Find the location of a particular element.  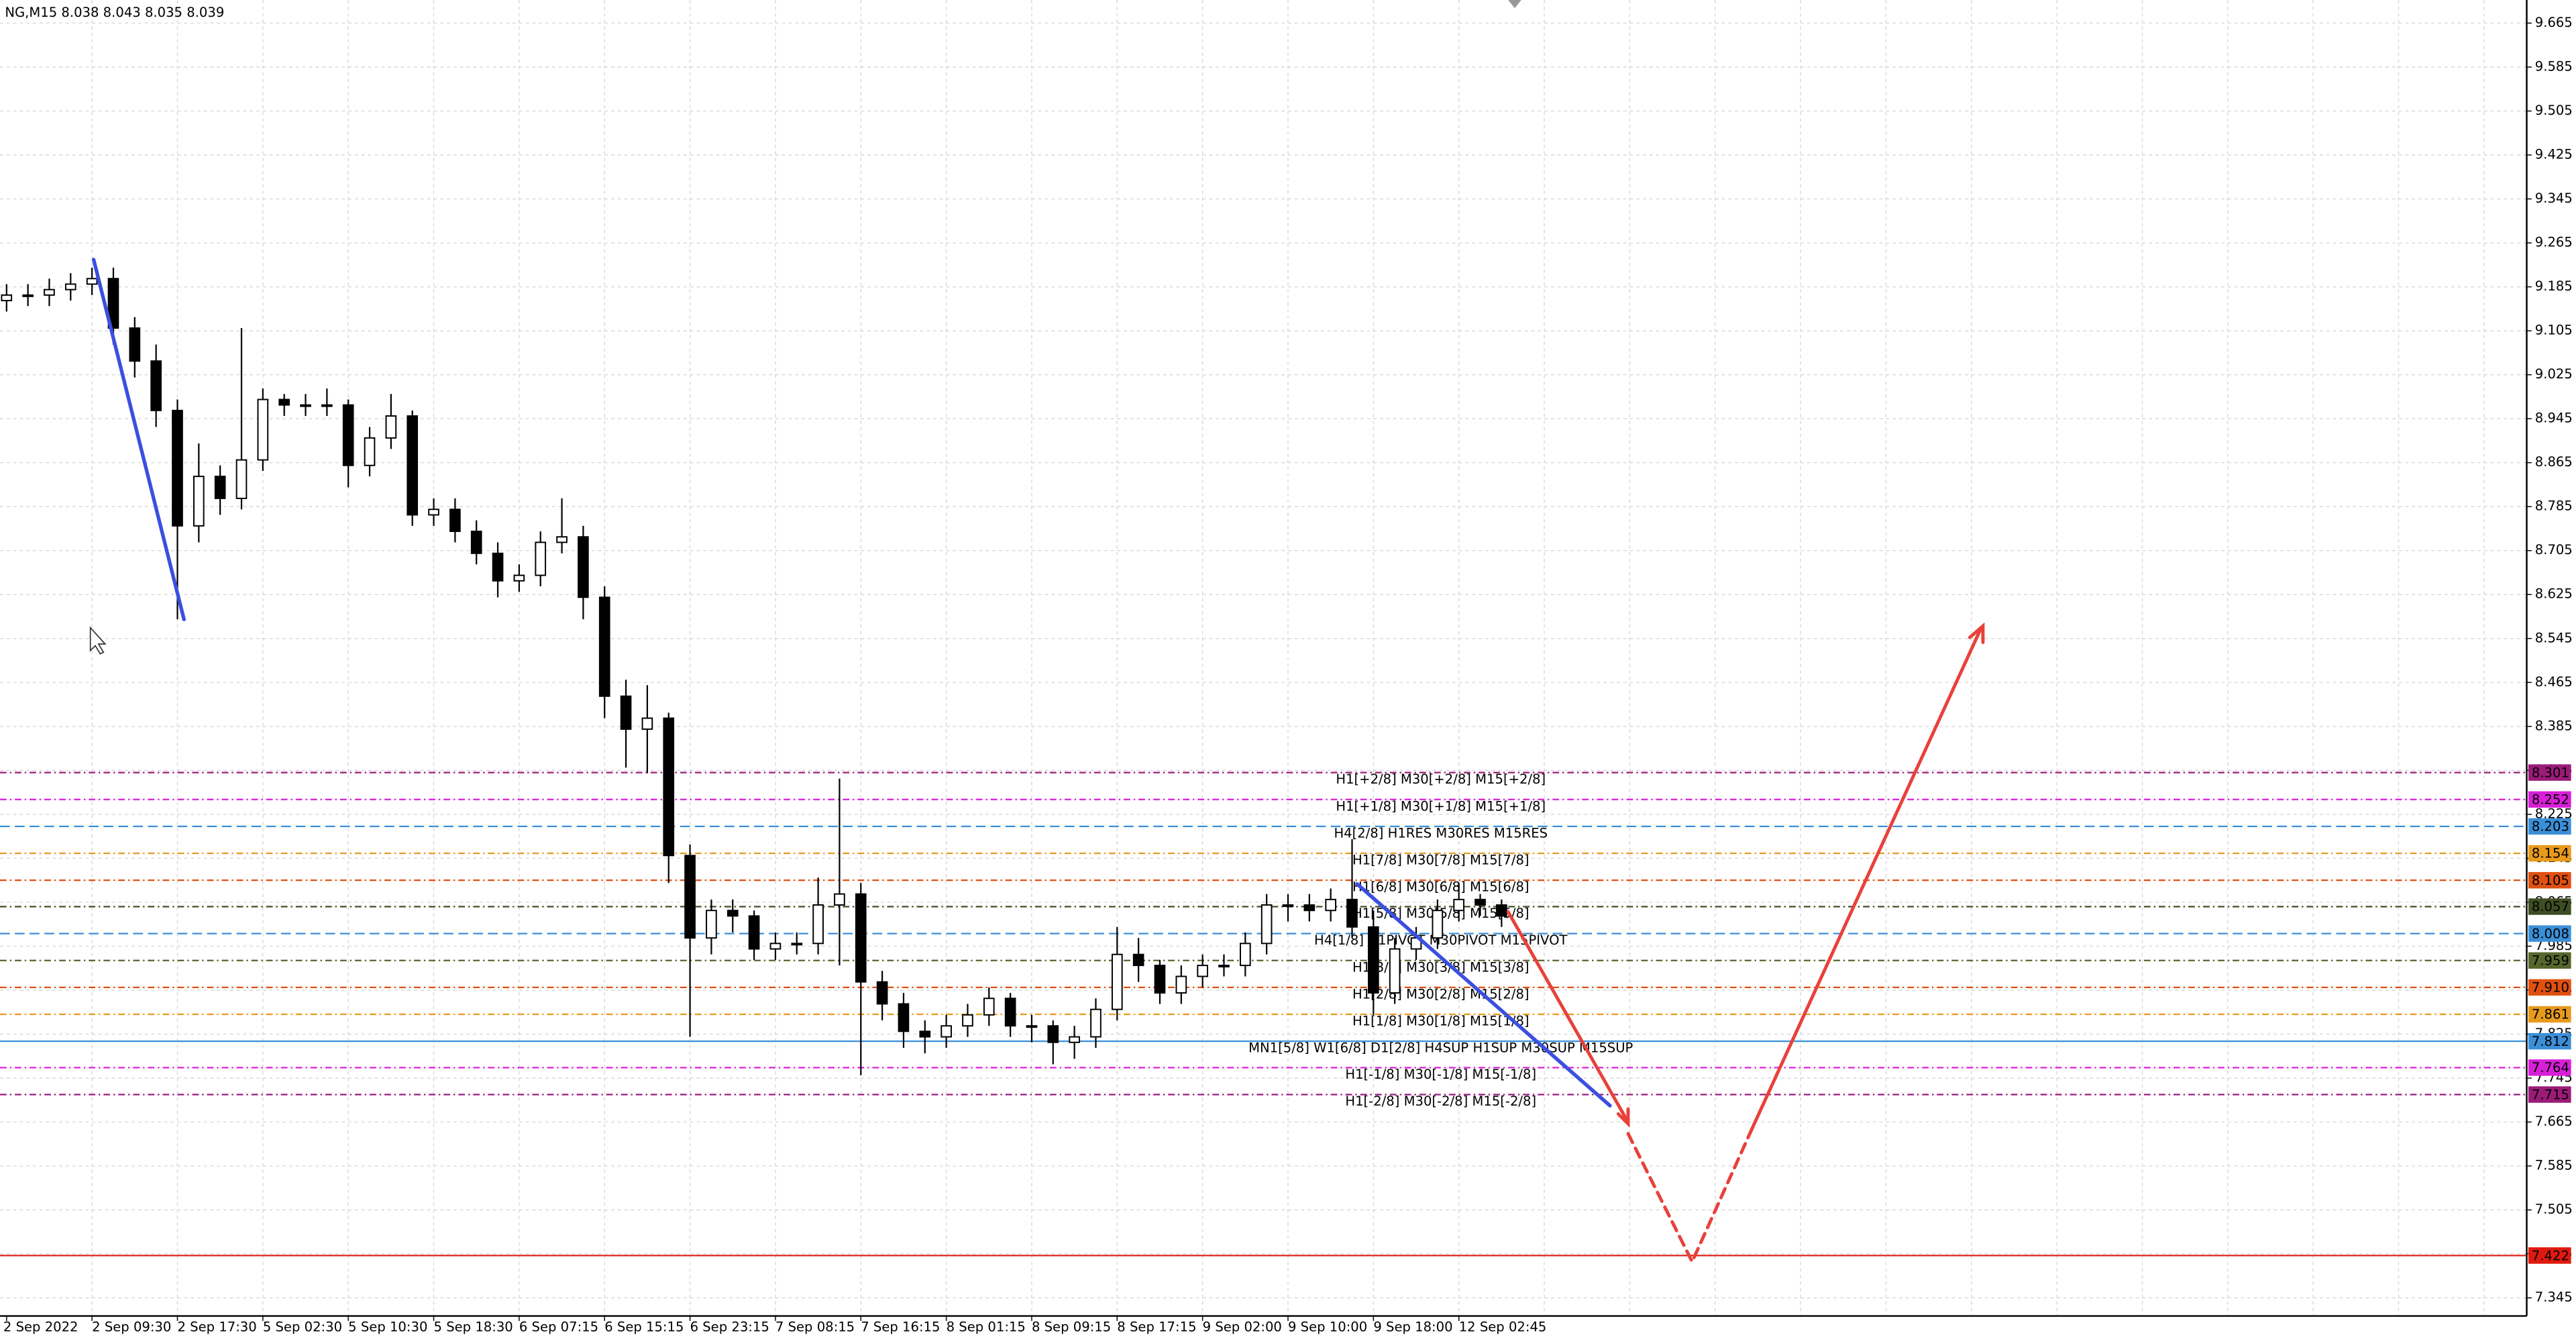

x-tick-label: 5 Sep 02:30 is located at coordinates (302, 1326).